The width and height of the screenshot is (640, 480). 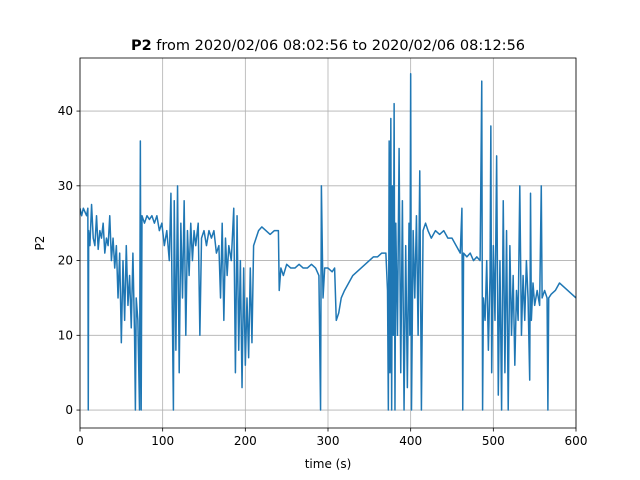 I want to click on x-tick-label: 100, so click(x=162, y=441).